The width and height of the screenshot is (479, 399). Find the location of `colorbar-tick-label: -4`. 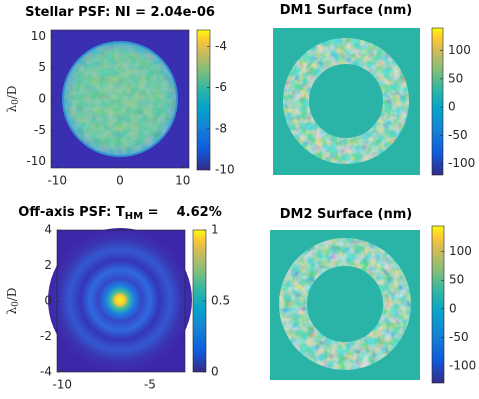

colorbar-tick-label: -4 is located at coordinates (221, 46).